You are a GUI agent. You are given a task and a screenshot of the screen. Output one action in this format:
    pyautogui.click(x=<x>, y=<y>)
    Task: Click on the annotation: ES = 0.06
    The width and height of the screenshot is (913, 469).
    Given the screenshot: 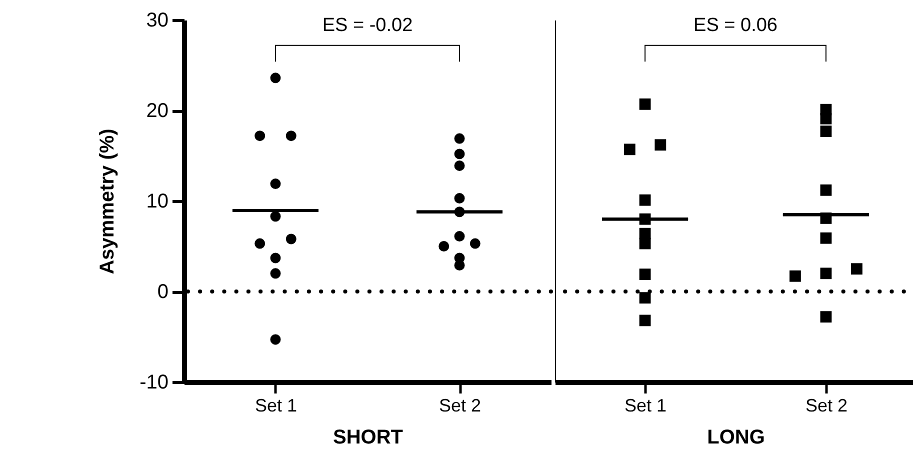 What is the action you would take?
    pyautogui.click(x=736, y=25)
    